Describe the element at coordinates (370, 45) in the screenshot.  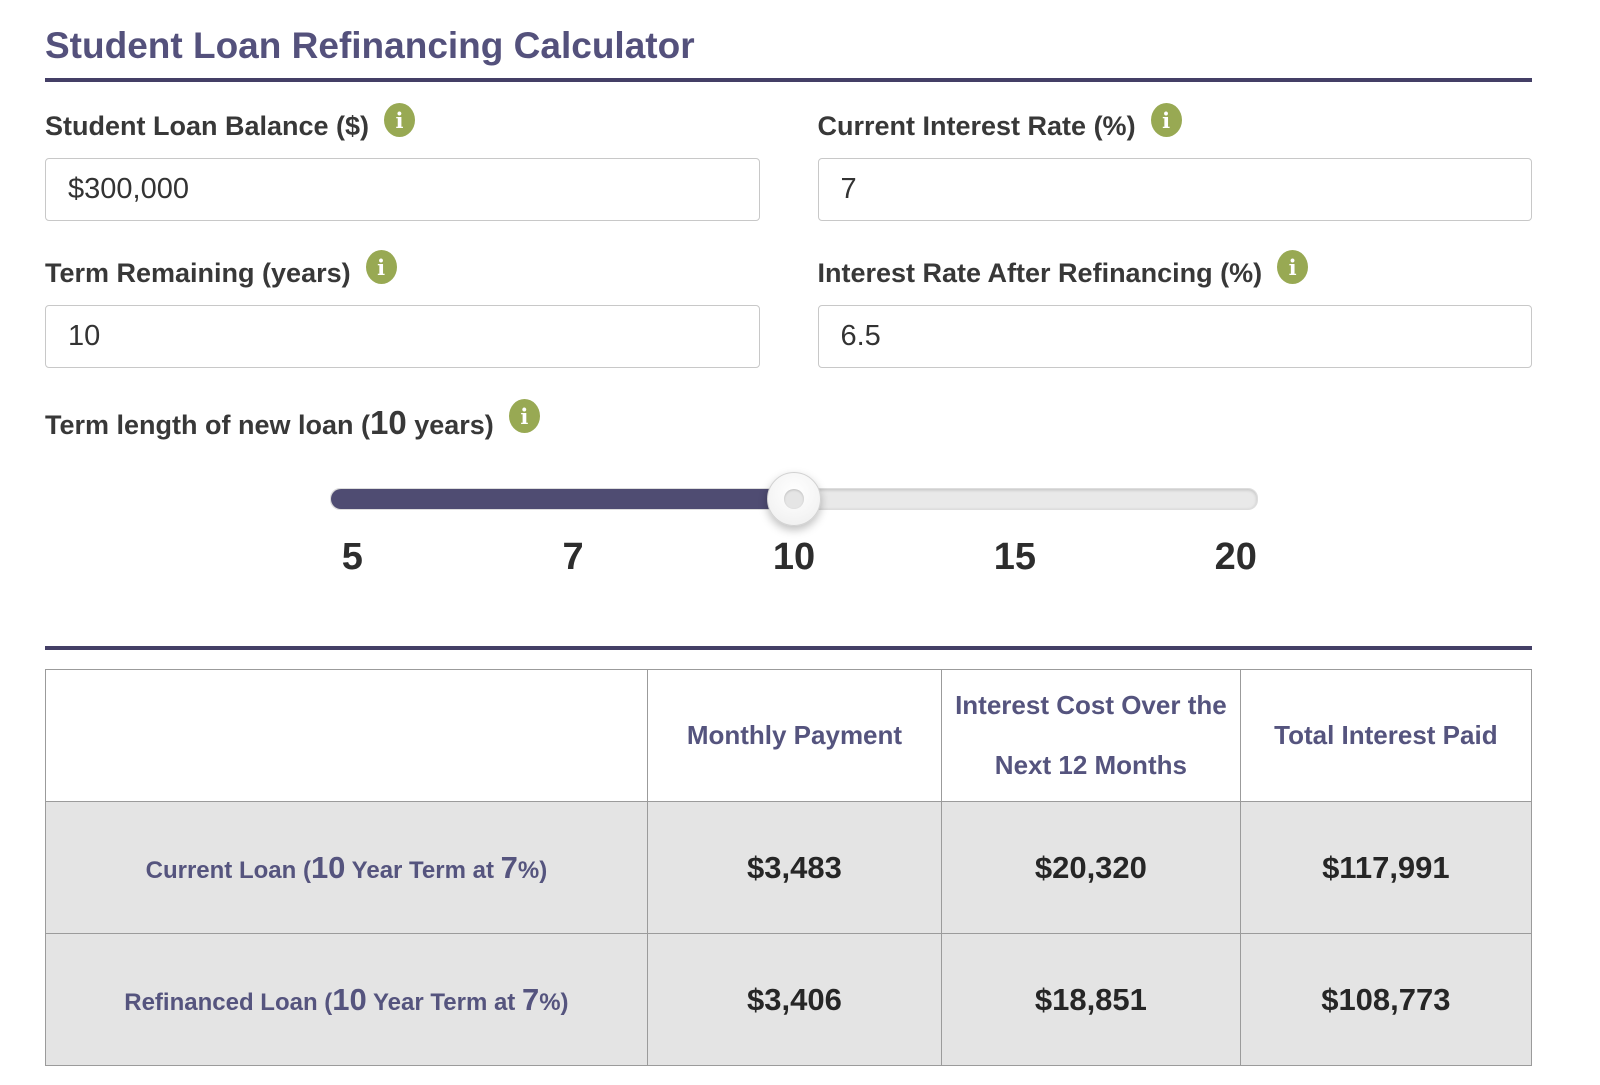
I see `page-title: Student Loan Refinancing Calculator` at that location.